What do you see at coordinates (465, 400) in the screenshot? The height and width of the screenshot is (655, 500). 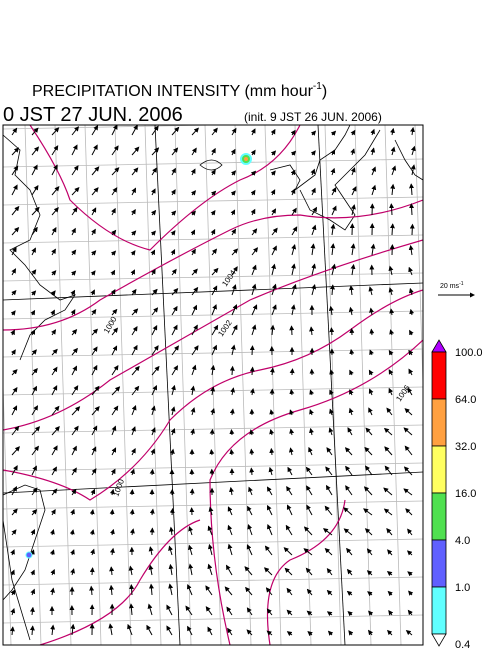 I see `colorbar-label: 64.0` at bounding box center [465, 400].